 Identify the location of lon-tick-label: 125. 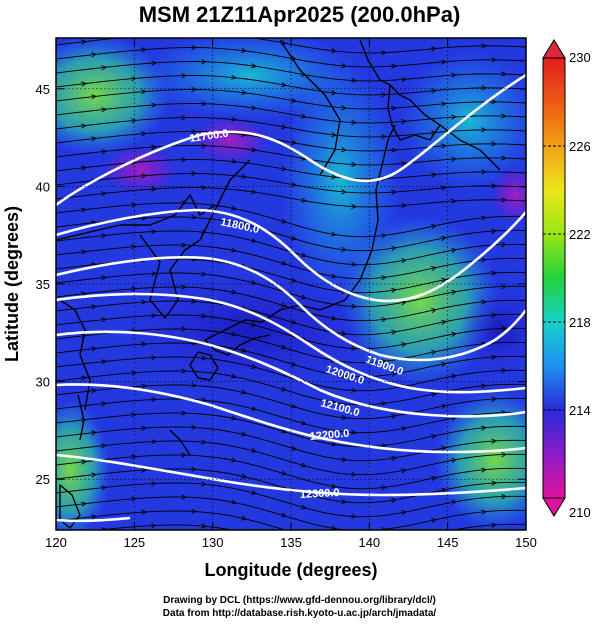
(134, 542).